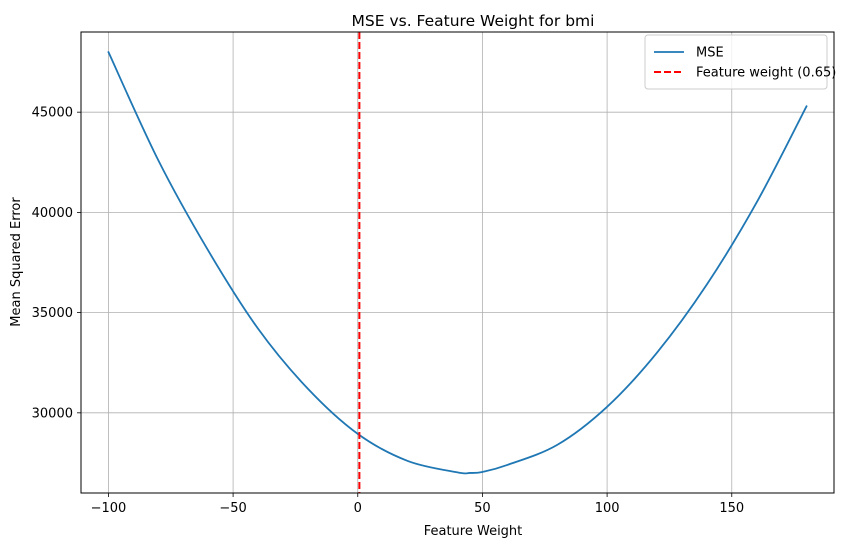 The image size is (868, 547). Describe the element at coordinates (607, 508) in the screenshot. I see `x-tick-label: 100` at that location.